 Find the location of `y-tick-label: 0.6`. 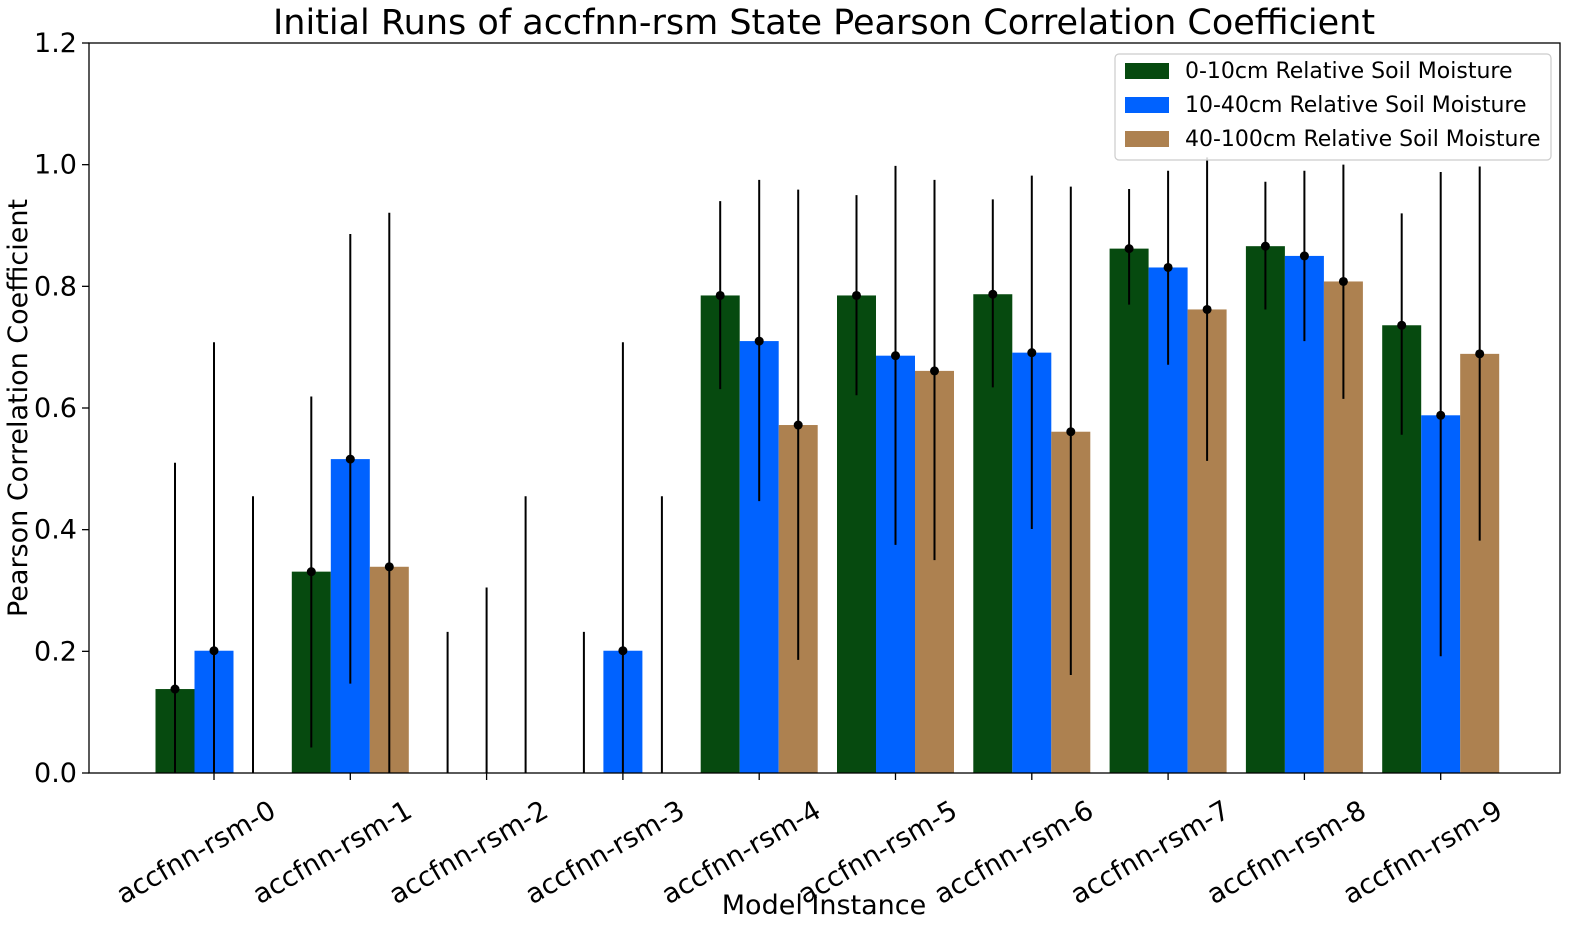

y-tick-label: 0.6 is located at coordinates (55, 408).